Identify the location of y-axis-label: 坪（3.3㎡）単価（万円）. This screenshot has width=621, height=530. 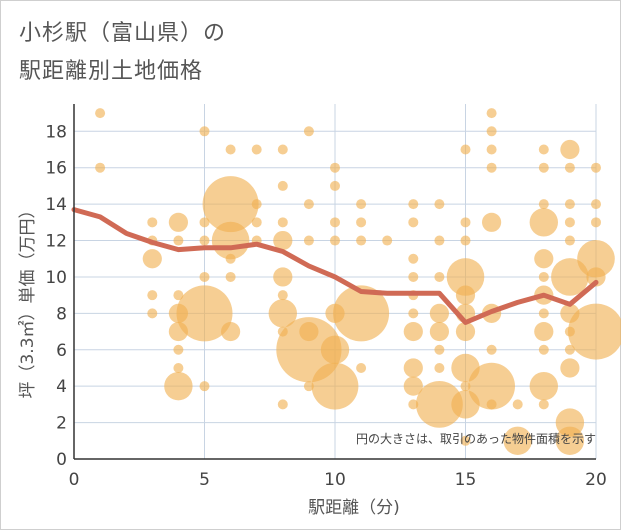
(28, 299).